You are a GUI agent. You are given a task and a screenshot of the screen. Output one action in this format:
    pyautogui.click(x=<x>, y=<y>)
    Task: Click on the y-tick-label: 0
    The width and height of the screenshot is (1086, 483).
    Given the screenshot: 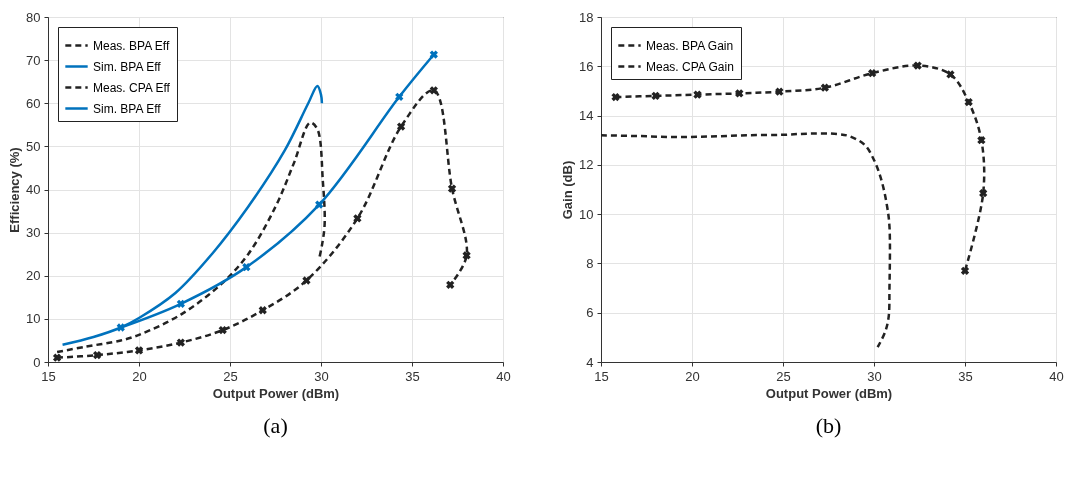 What is the action you would take?
    pyautogui.click(x=37, y=362)
    